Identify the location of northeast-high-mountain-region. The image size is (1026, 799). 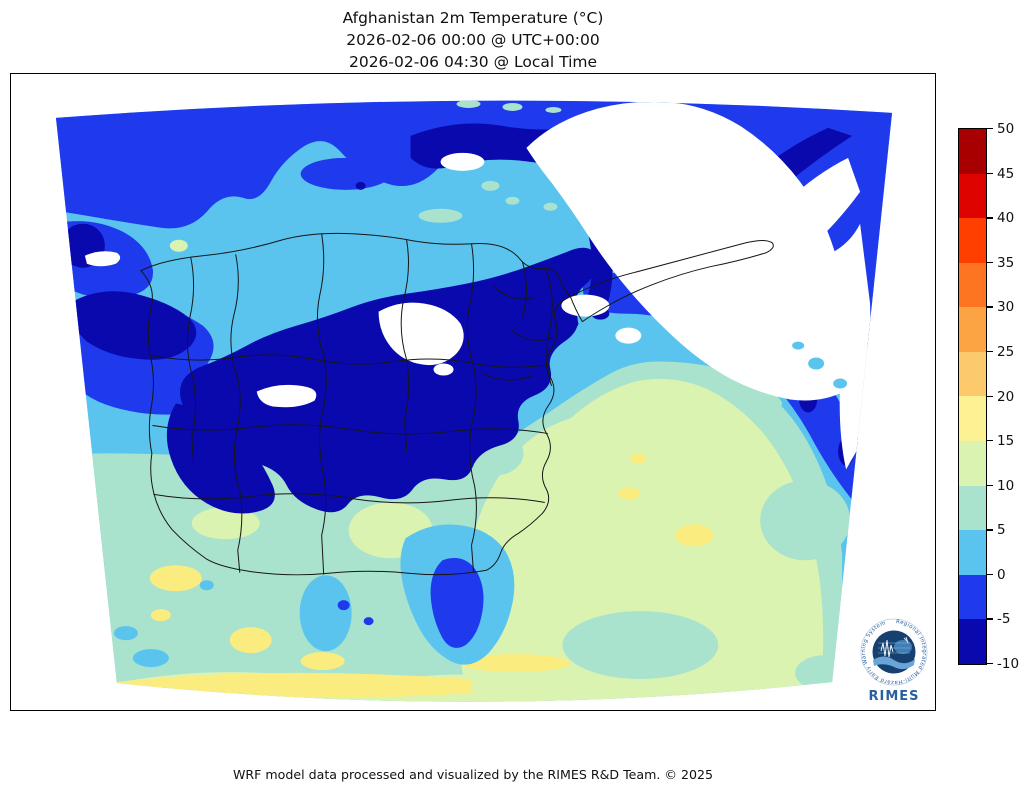
(688, 251).